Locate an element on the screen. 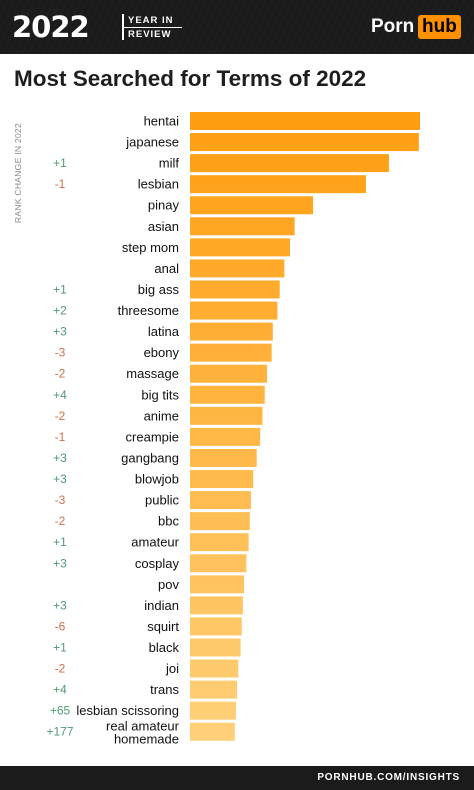  category-label-2: japanese is located at coordinates (152, 142).